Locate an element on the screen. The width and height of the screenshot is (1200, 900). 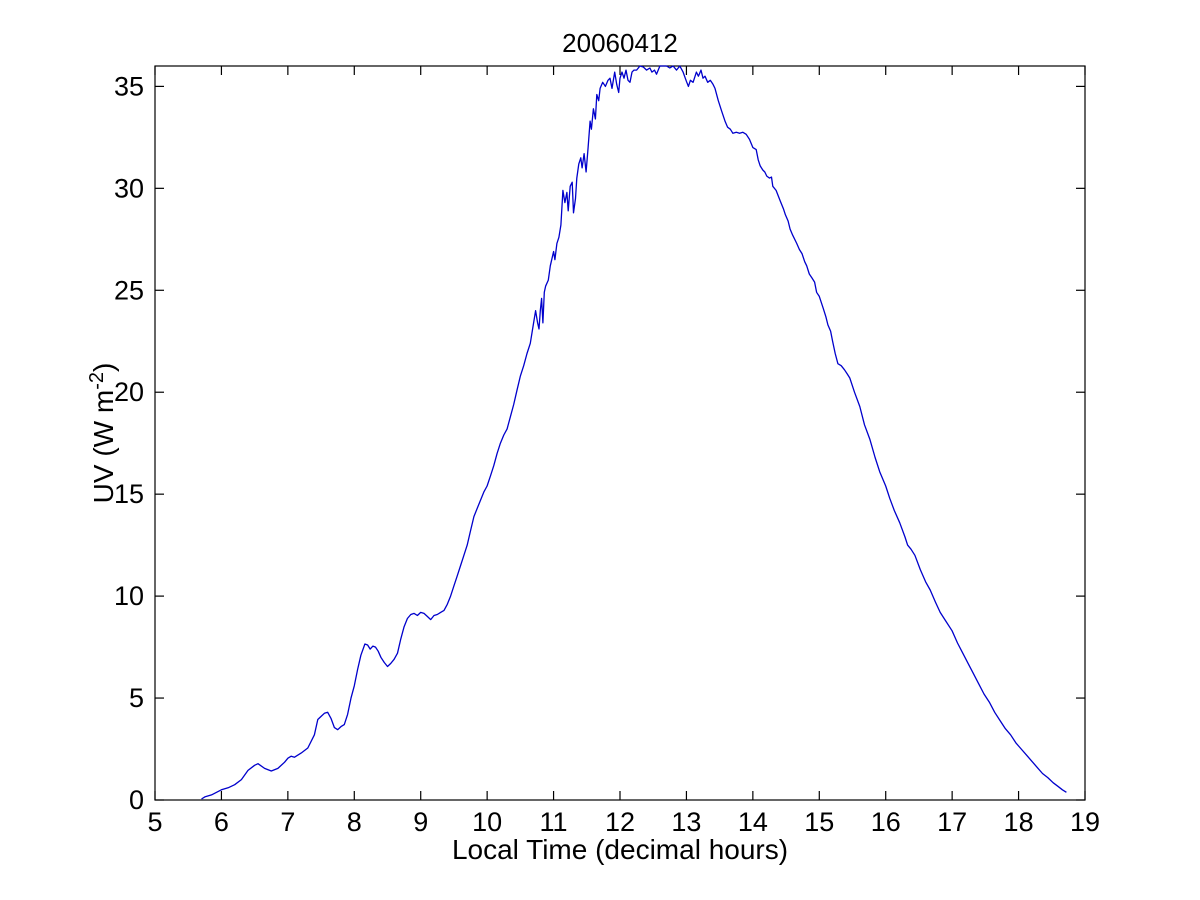
x-tick-label: 14 is located at coordinates (753, 822).